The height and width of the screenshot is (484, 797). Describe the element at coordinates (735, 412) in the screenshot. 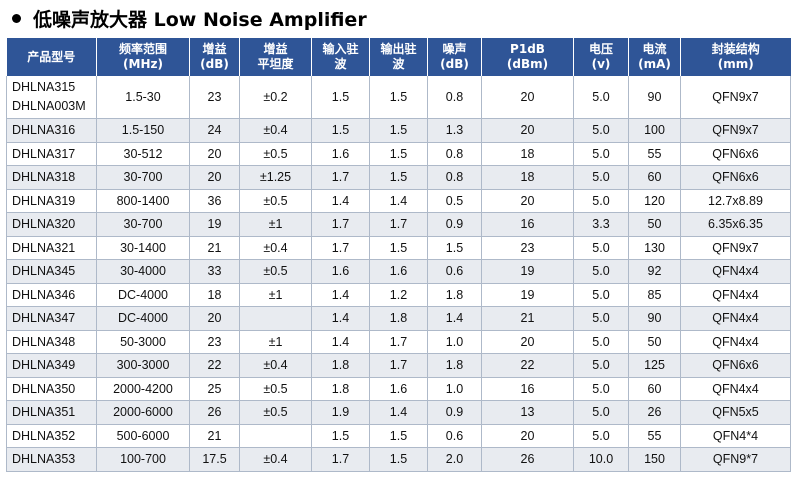

I see `table-cell: QFN5x5` at that location.